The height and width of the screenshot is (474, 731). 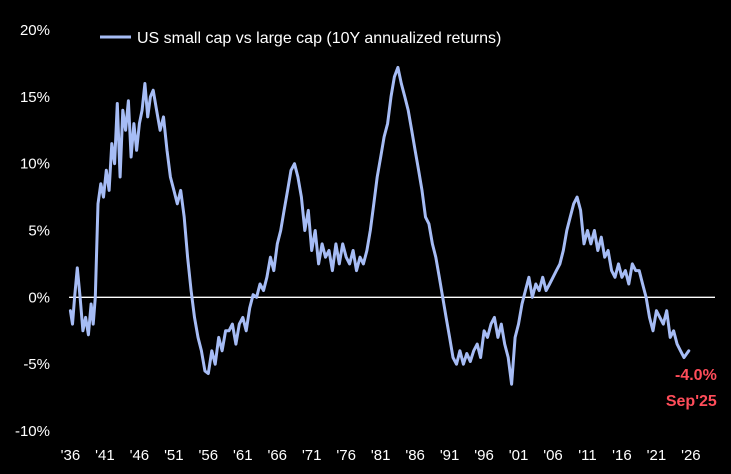 I want to click on x-tick-label: '61, so click(x=243, y=455).